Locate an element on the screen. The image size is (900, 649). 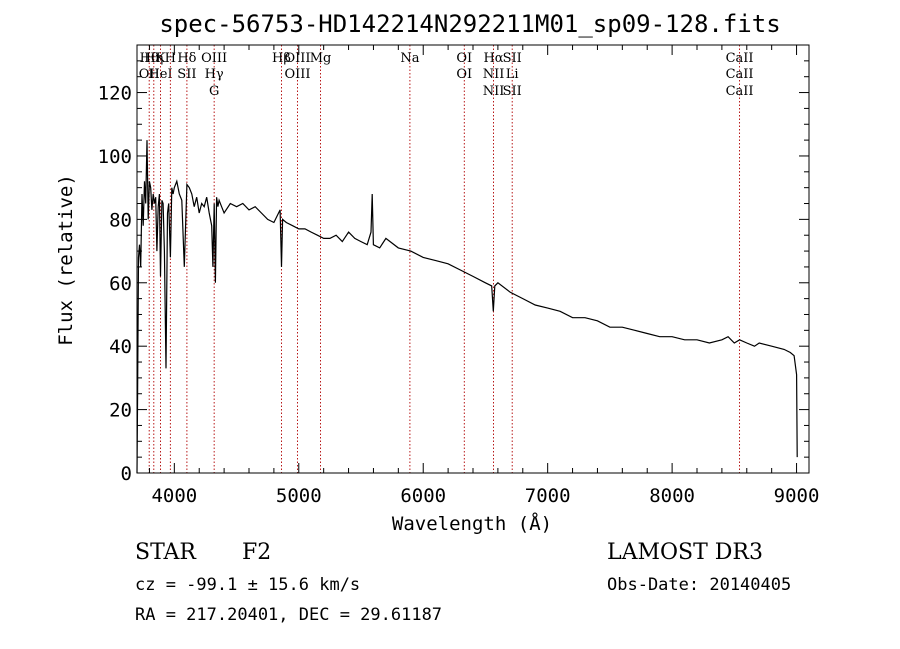
y-tick-label: 120 is located at coordinates (115, 94).